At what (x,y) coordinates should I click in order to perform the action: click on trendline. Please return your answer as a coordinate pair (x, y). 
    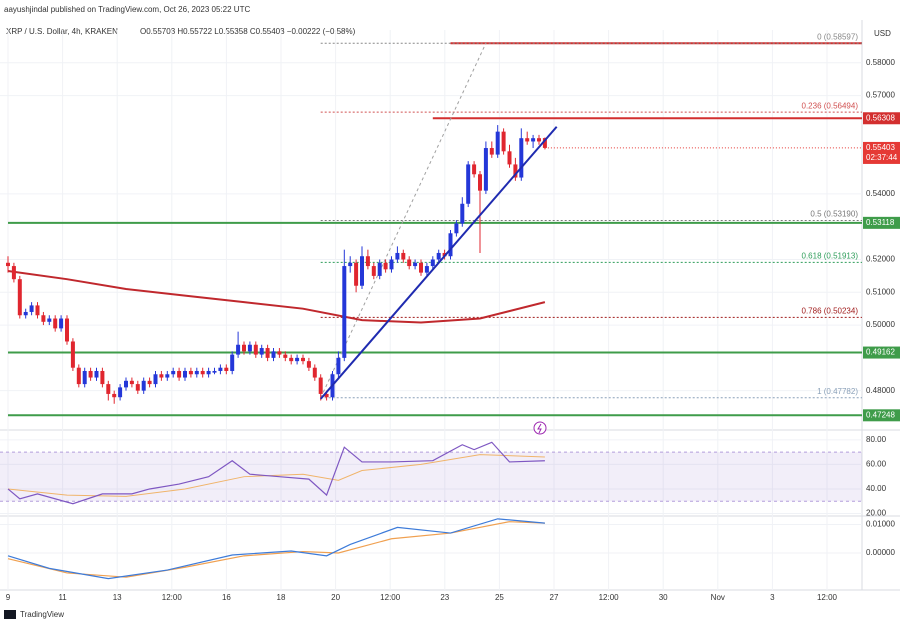
    Looking at the image, I should click on (438, 263).